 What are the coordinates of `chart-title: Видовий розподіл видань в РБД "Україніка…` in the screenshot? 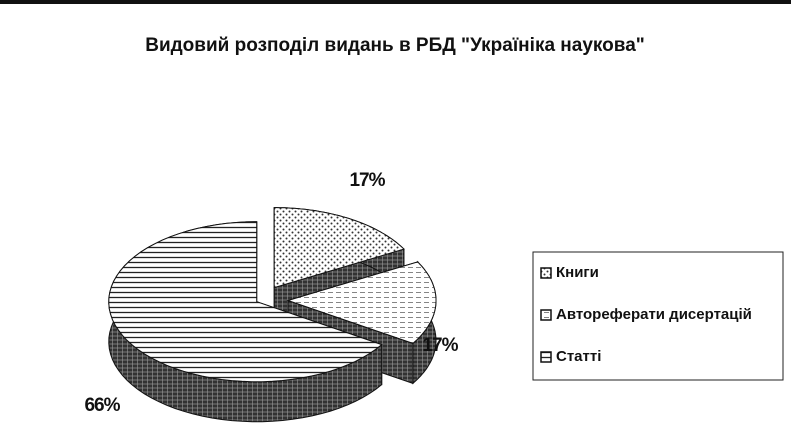 It's located at (395, 45).